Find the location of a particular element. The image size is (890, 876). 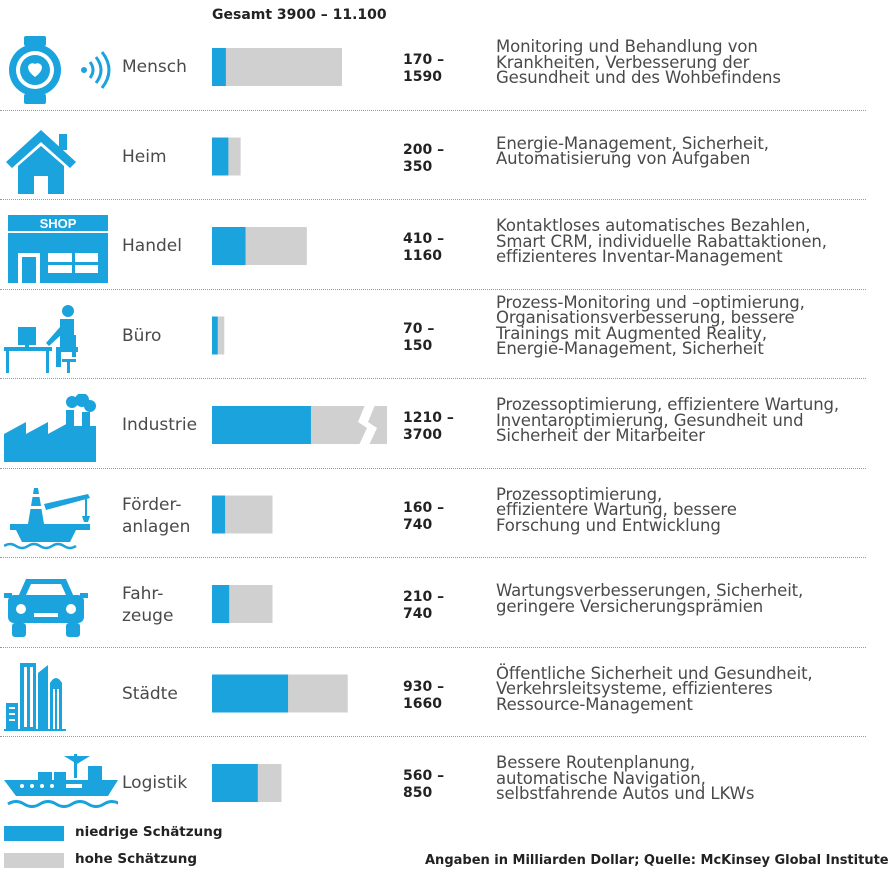

description-line: Prozess-Monitoring und –optimierung, is located at coordinates (650, 302).